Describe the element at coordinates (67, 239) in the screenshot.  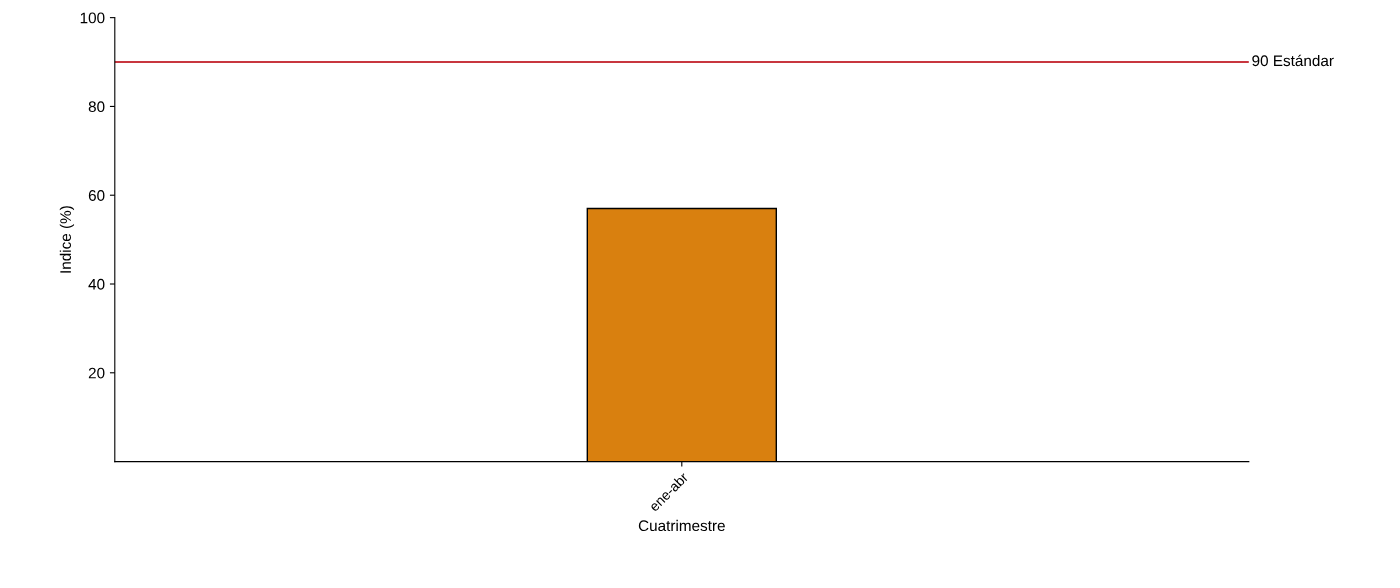
I see `y-axis-title: Indice (%)` at that location.